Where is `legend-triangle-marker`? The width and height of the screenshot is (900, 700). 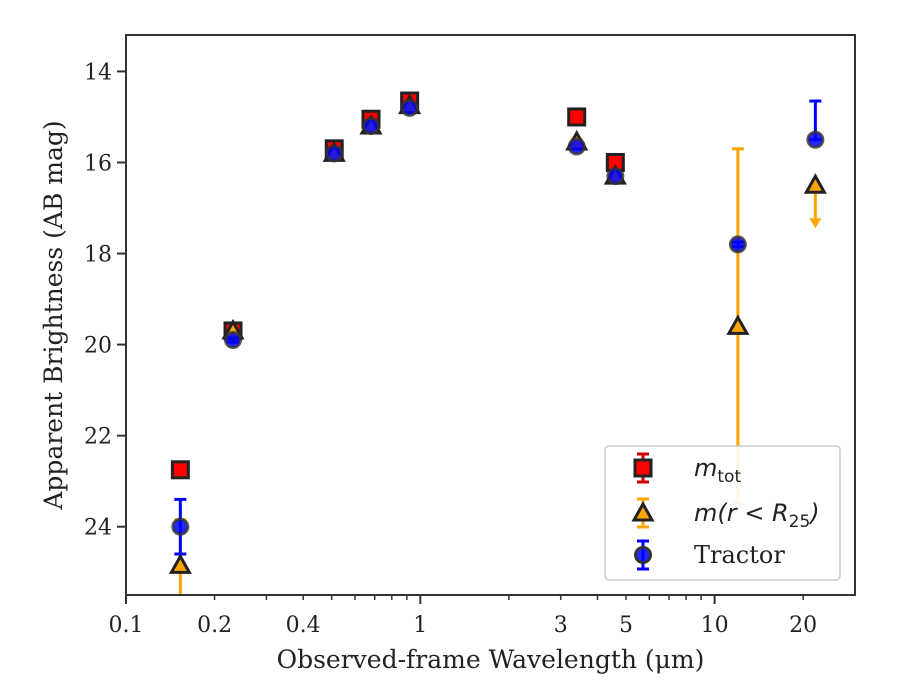 legend-triangle-marker is located at coordinates (643, 511).